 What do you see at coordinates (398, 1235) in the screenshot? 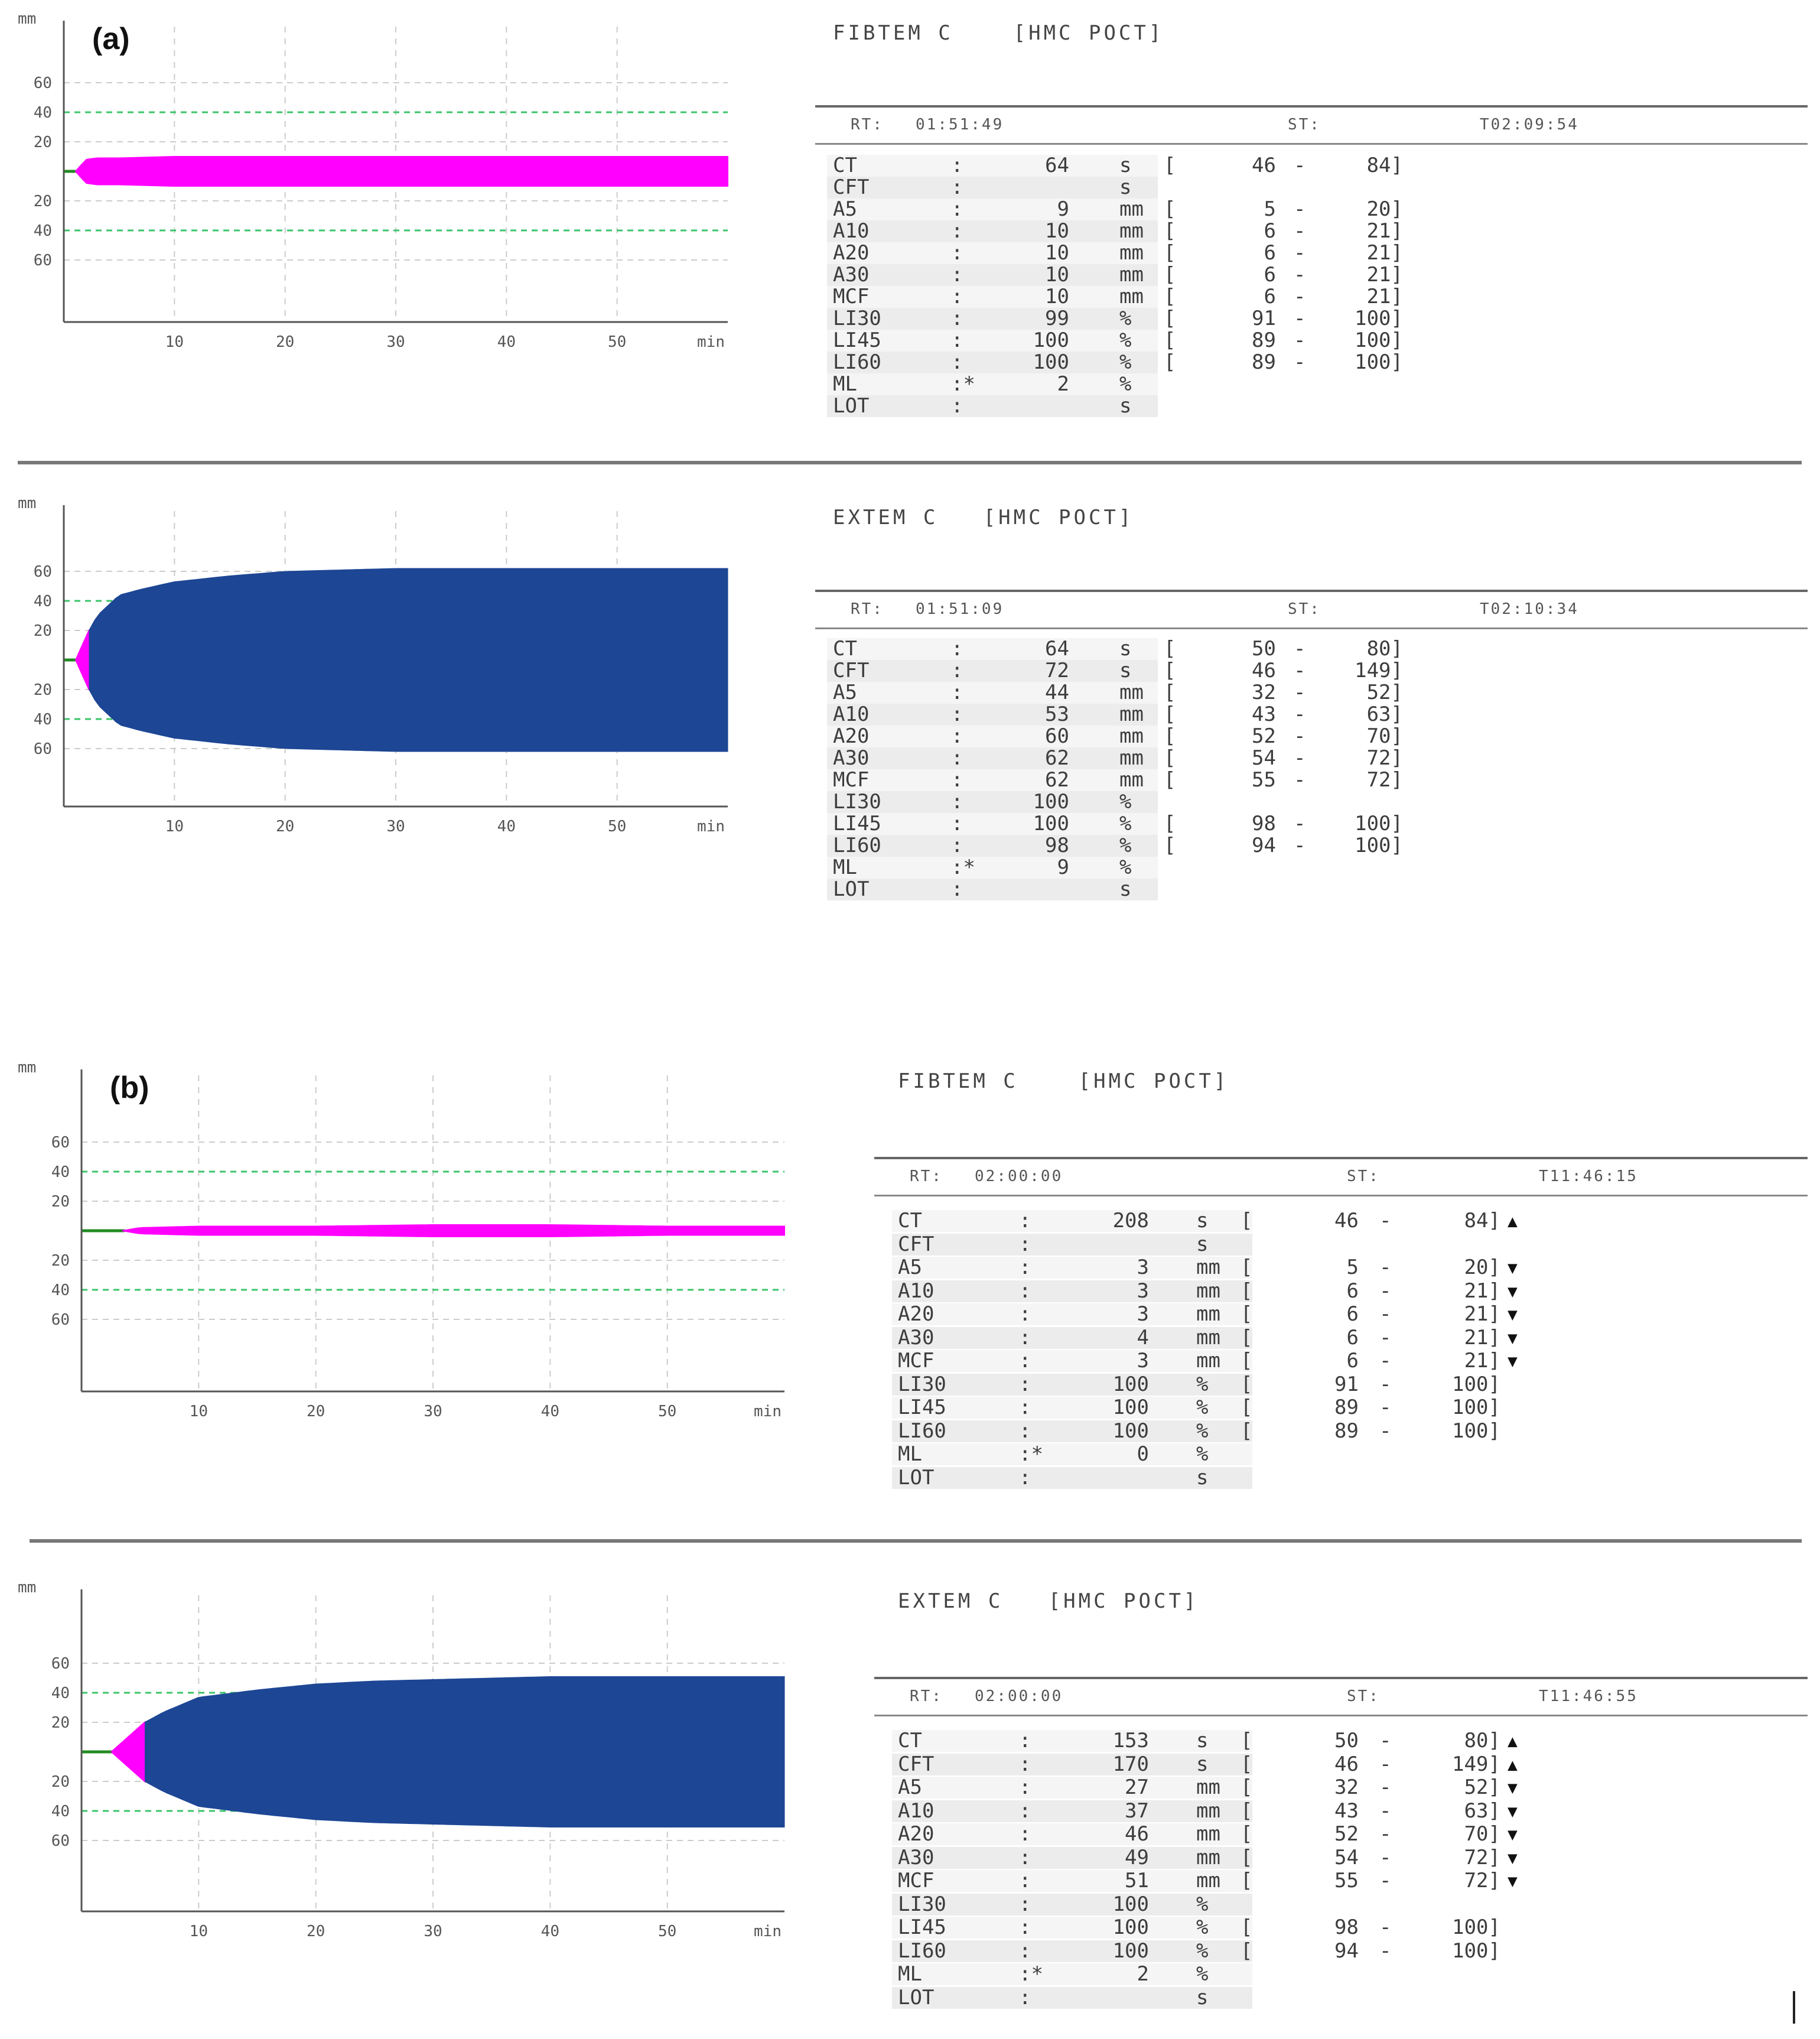
I see `chart-b-fibtem: mm 60 40 20 20 40 60 10 20 30 40 50 min (b)` at bounding box center [398, 1235].